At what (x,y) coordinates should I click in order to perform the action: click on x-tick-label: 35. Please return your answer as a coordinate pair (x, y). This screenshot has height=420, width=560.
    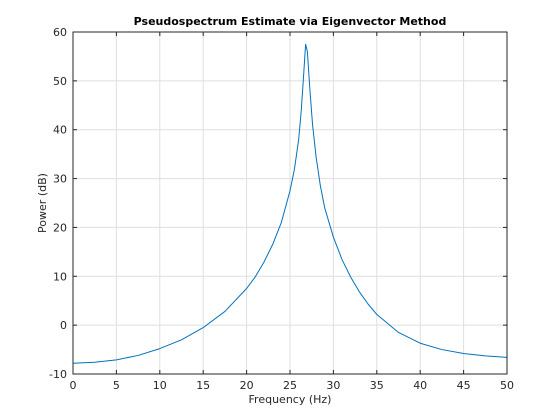
    Looking at the image, I should click on (377, 385).